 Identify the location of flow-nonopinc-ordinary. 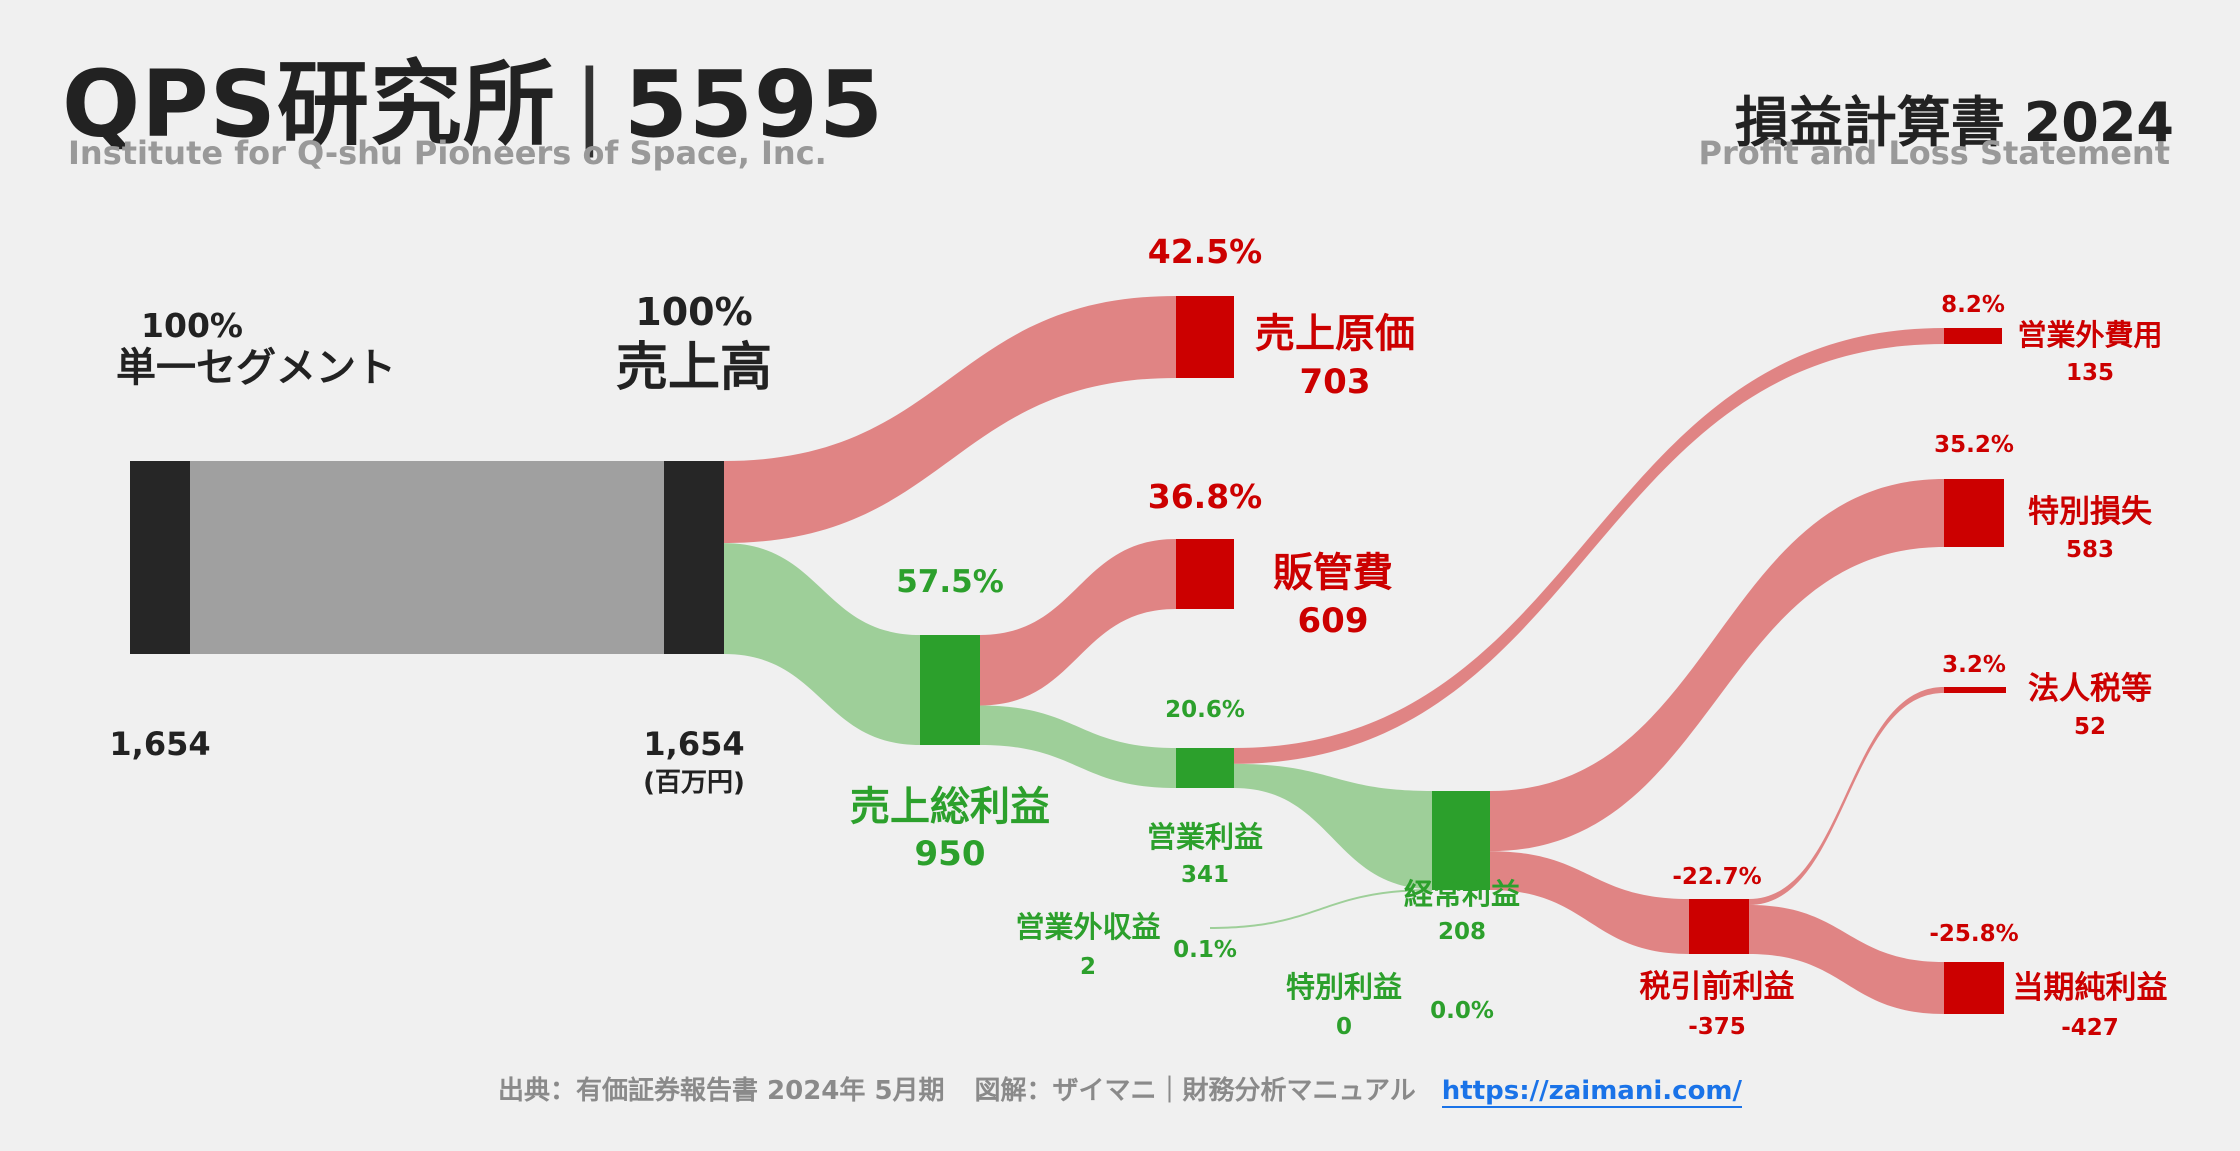
(1321, 909).